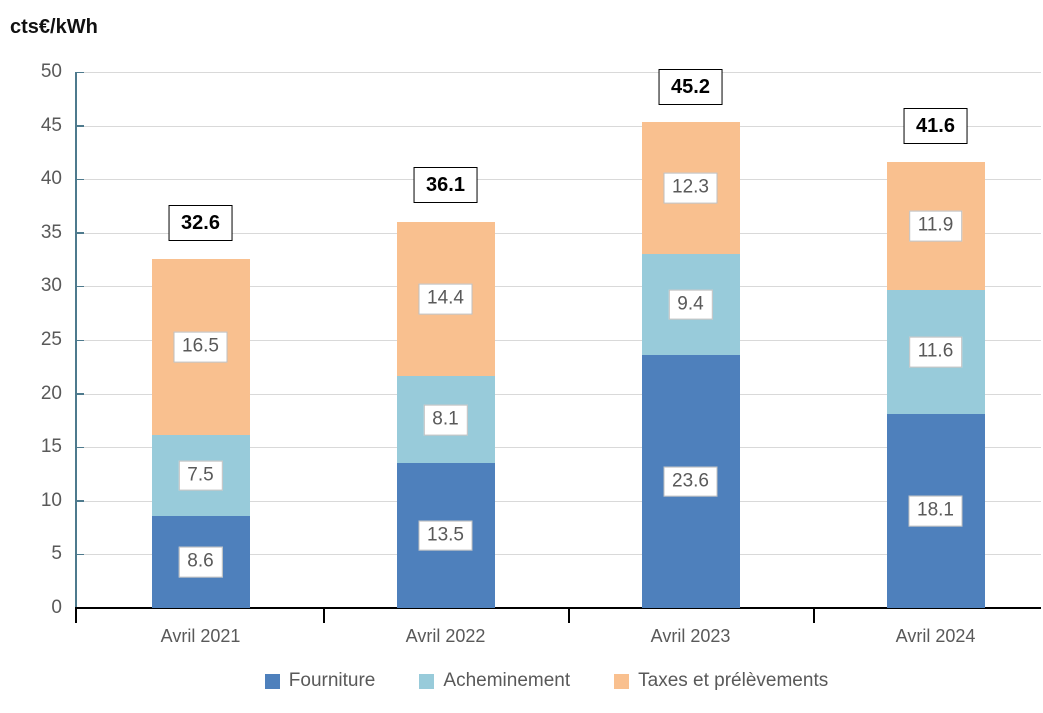 Image resolution: width=1043 pixels, height=713 pixels. I want to click on legend-item-taxes-et-pr-l-vements: Taxes et prélèvements, so click(721, 681).